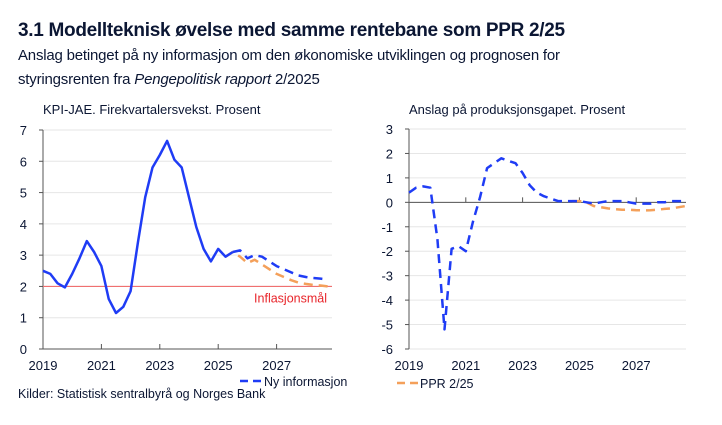 The image size is (722, 425). I want to click on y-tick-label: -5, so click(387, 325).